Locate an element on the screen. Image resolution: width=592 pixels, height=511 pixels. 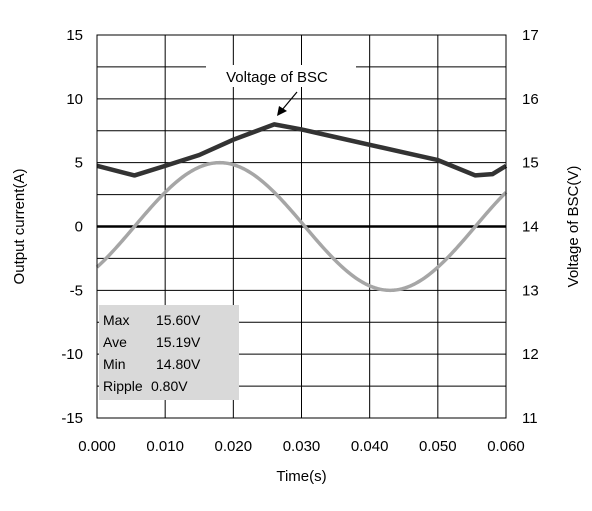
stats-max-label: Max is located at coordinates (116, 320).